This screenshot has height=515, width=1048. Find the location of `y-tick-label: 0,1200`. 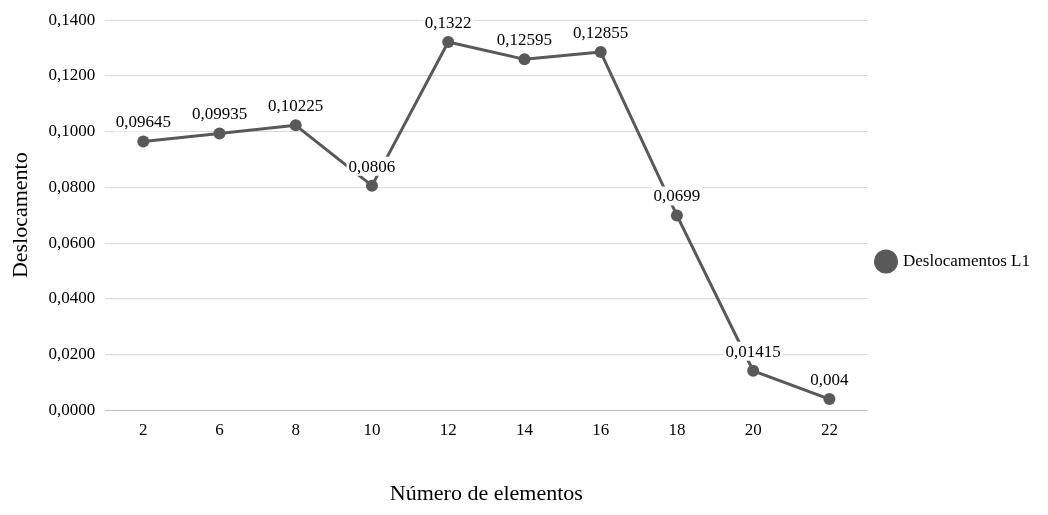

y-tick-label: 0,1200 is located at coordinates (72, 75).